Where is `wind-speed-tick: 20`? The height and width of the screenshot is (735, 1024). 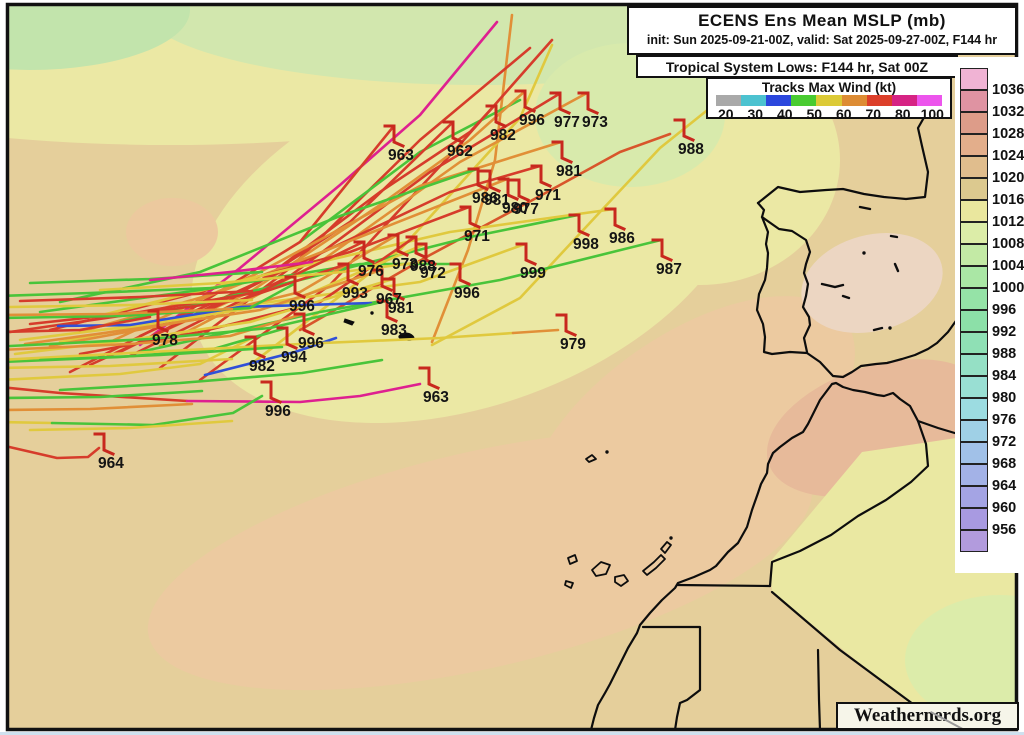
wind-speed-tick: 20 is located at coordinates (725, 114).